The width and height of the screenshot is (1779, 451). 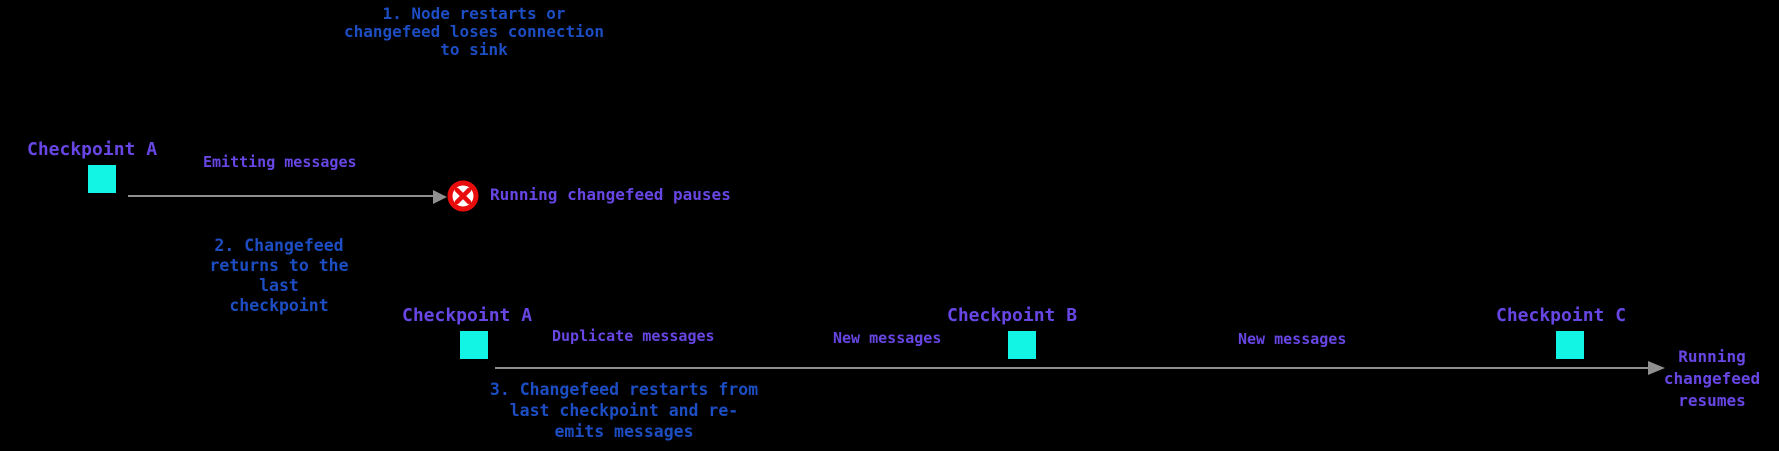 I want to click on duplicate-messages-label: Duplicate messages, so click(x=633, y=336).